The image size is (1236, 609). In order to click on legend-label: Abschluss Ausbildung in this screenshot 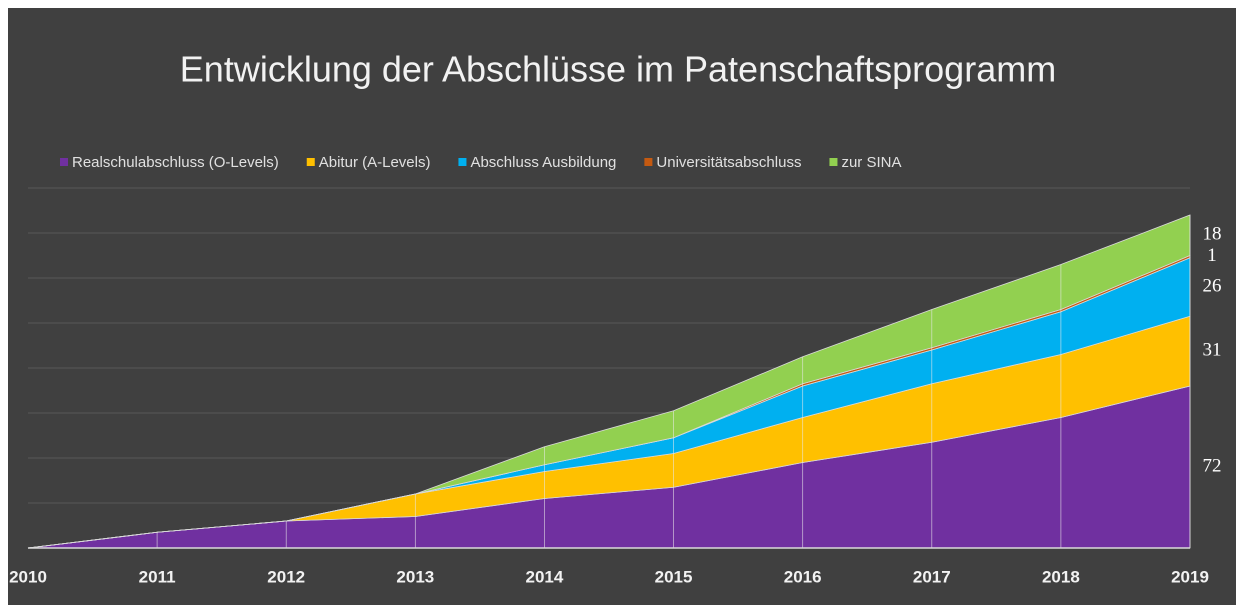, I will do `click(543, 162)`.